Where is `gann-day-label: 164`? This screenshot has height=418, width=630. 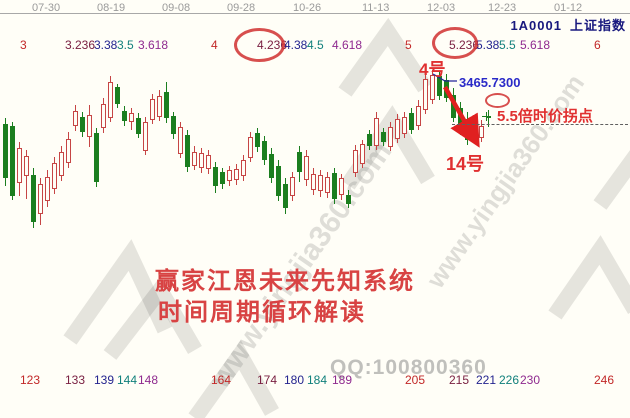
gann-day-label: 164 is located at coordinates (221, 380).